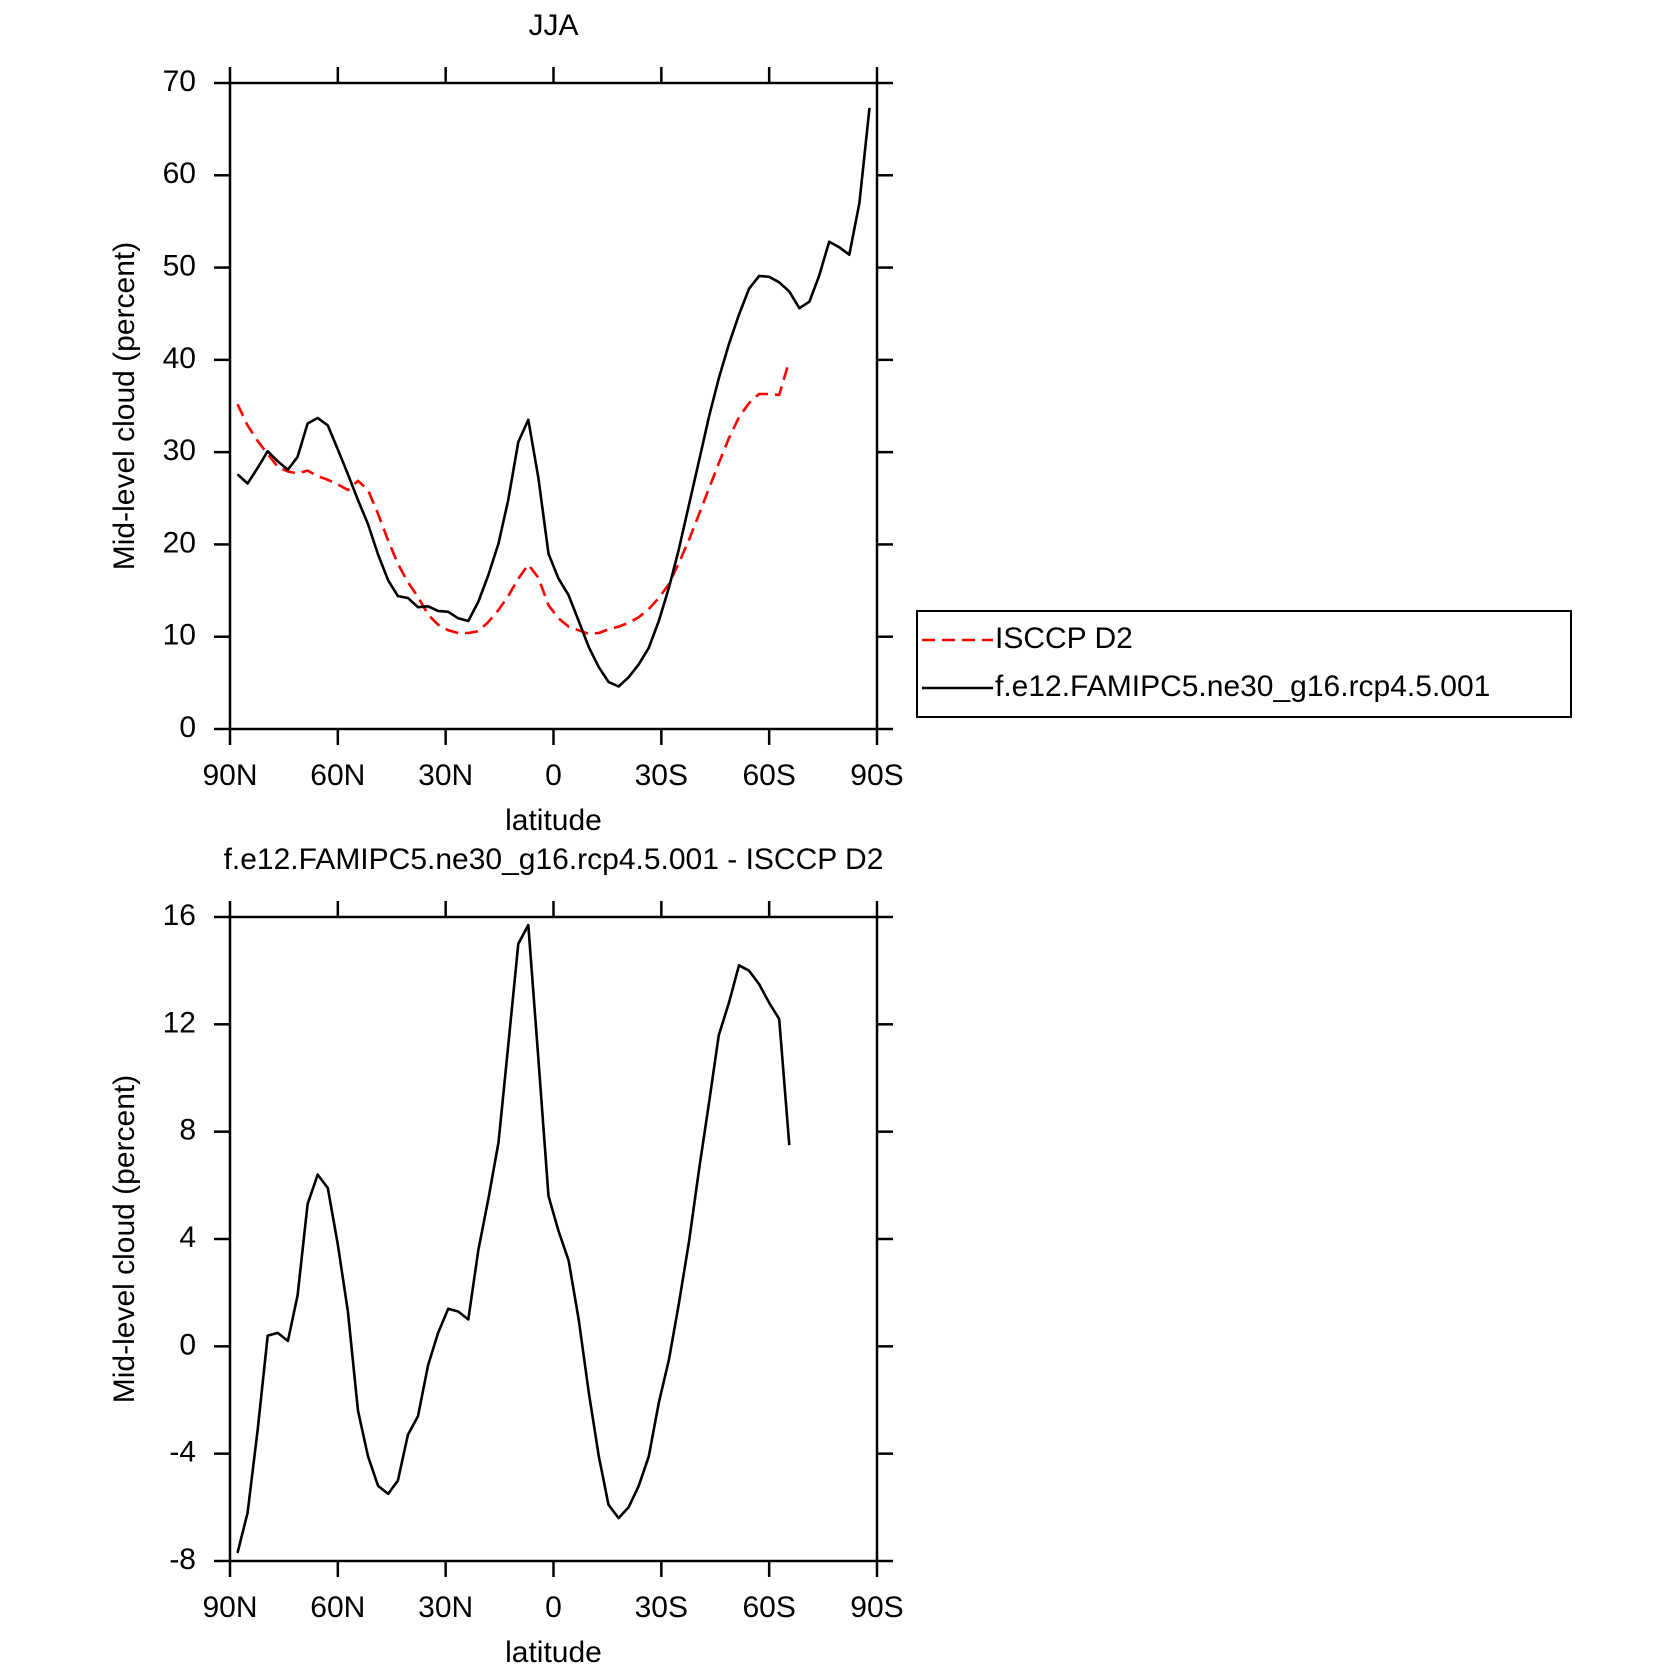  I want to click on y-tick-label: 70, so click(179, 81).